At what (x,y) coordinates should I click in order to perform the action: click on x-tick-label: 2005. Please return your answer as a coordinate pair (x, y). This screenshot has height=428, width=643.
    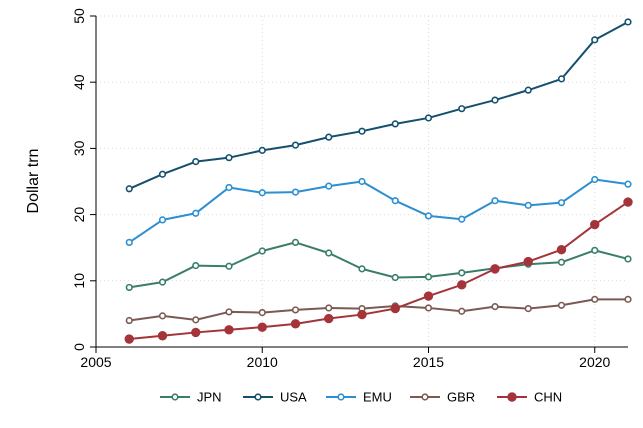
    Looking at the image, I should click on (95, 362).